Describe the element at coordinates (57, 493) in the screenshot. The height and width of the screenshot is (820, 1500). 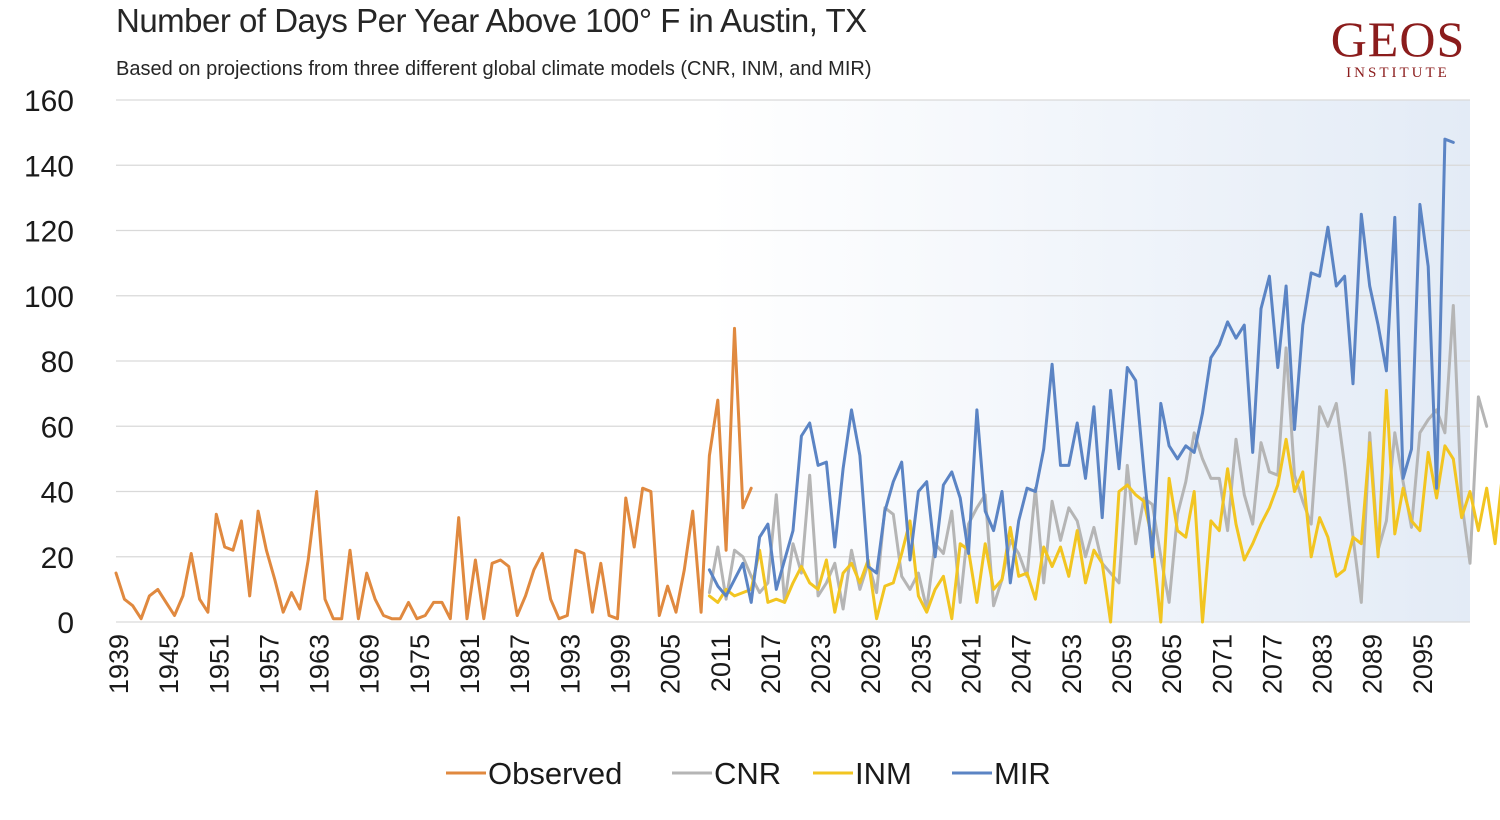
I see `y-tick-label: 40` at that location.